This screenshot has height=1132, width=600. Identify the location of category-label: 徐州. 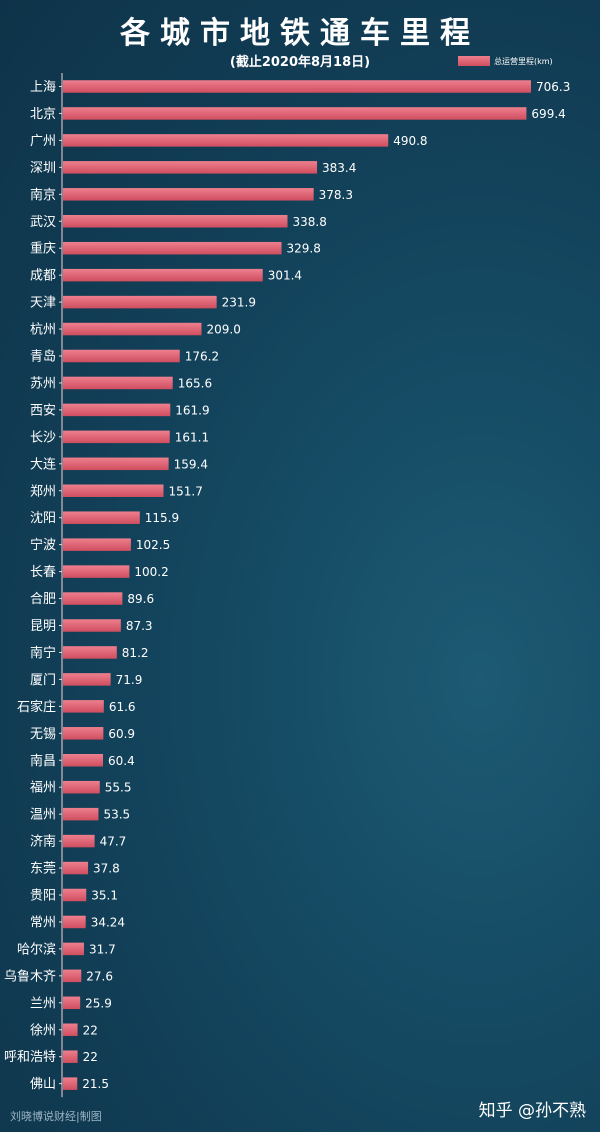
(43, 1030).